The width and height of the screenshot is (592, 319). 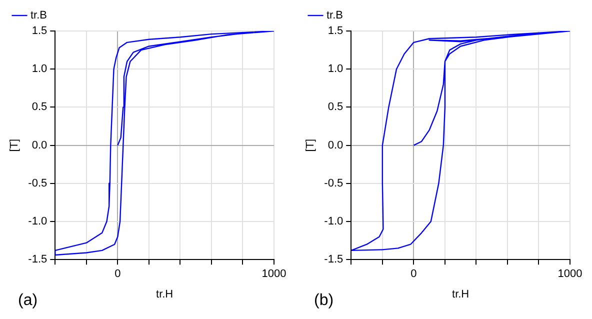 I want to click on text: (b), so click(x=324, y=300).